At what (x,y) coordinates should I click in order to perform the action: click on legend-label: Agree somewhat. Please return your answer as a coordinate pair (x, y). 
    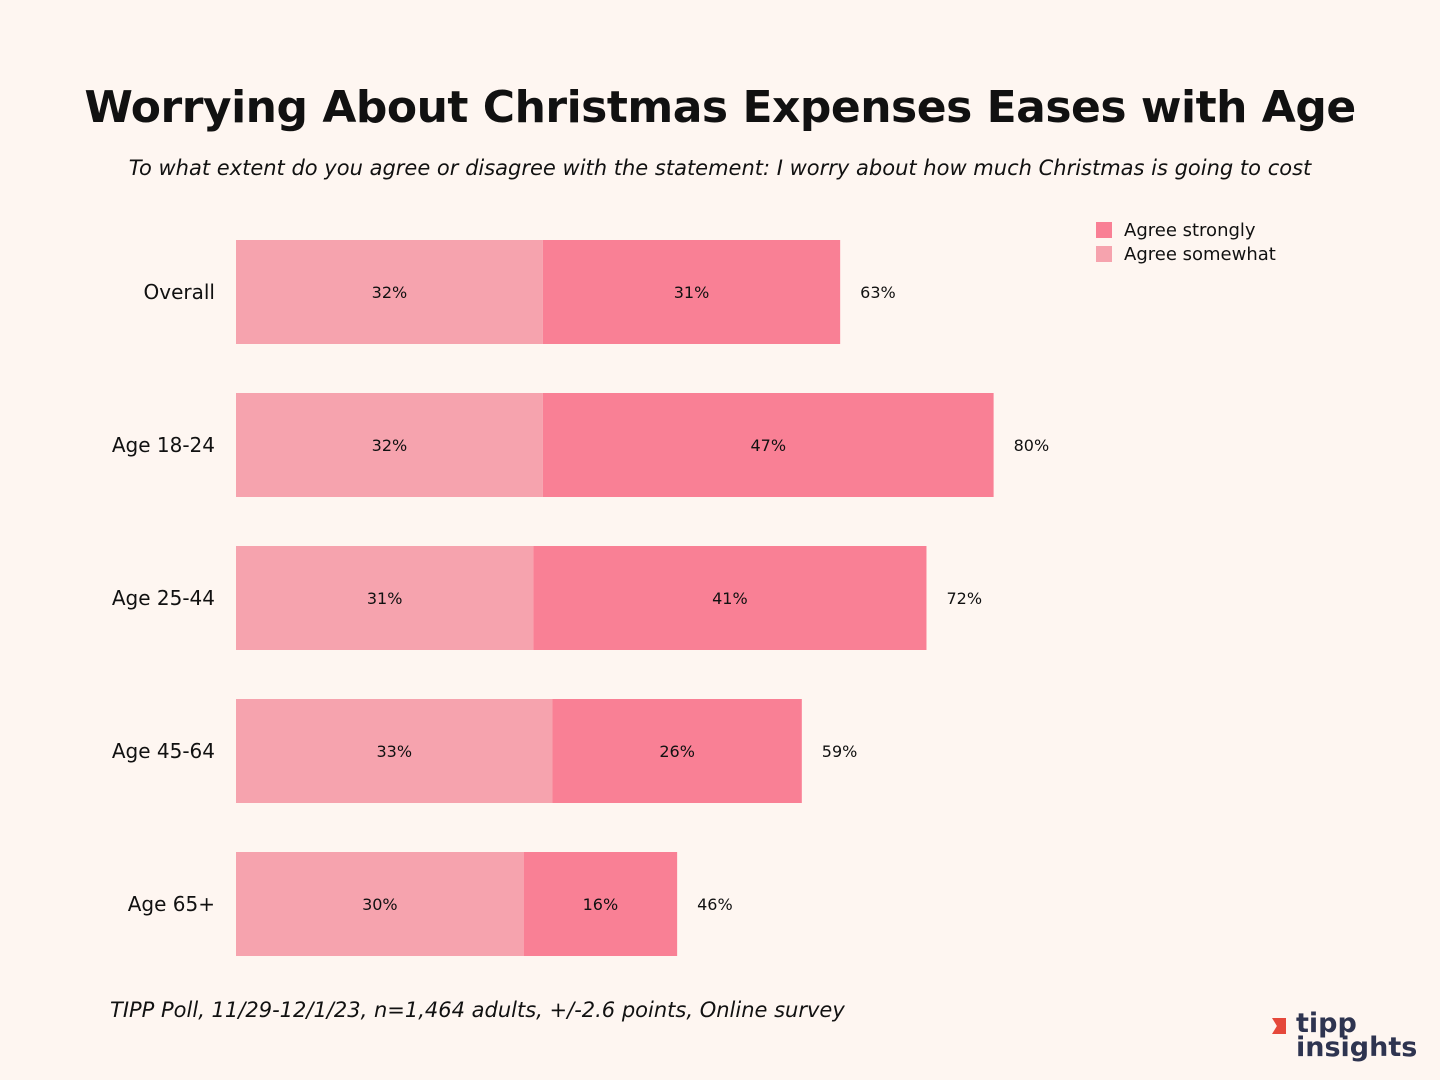
    Looking at the image, I should click on (1200, 254).